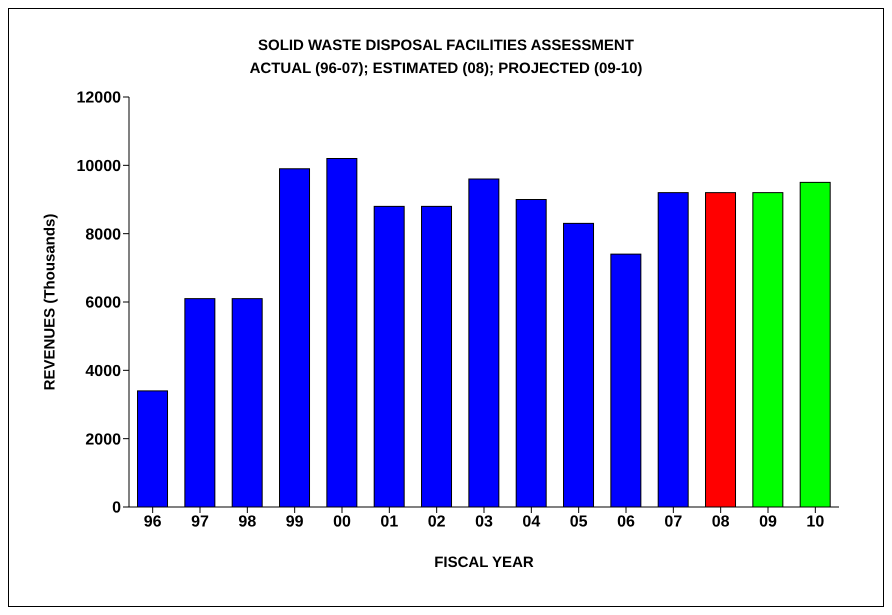  Describe the element at coordinates (768, 521) in the screenshot. I see `x-tick-label: 09` at that location.